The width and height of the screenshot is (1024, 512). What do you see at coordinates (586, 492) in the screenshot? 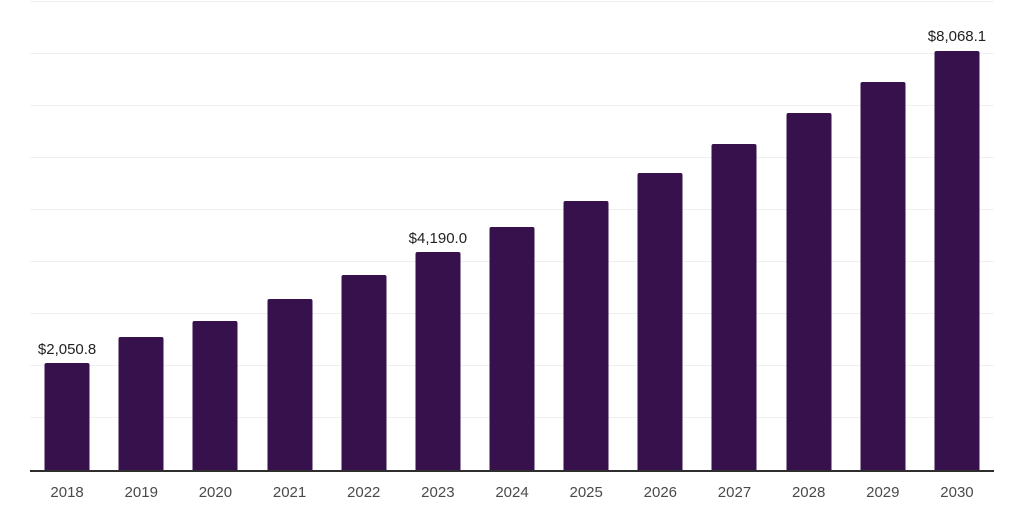
I see `x-tick-label-2025: 2025` at bounding box center [586, 492].